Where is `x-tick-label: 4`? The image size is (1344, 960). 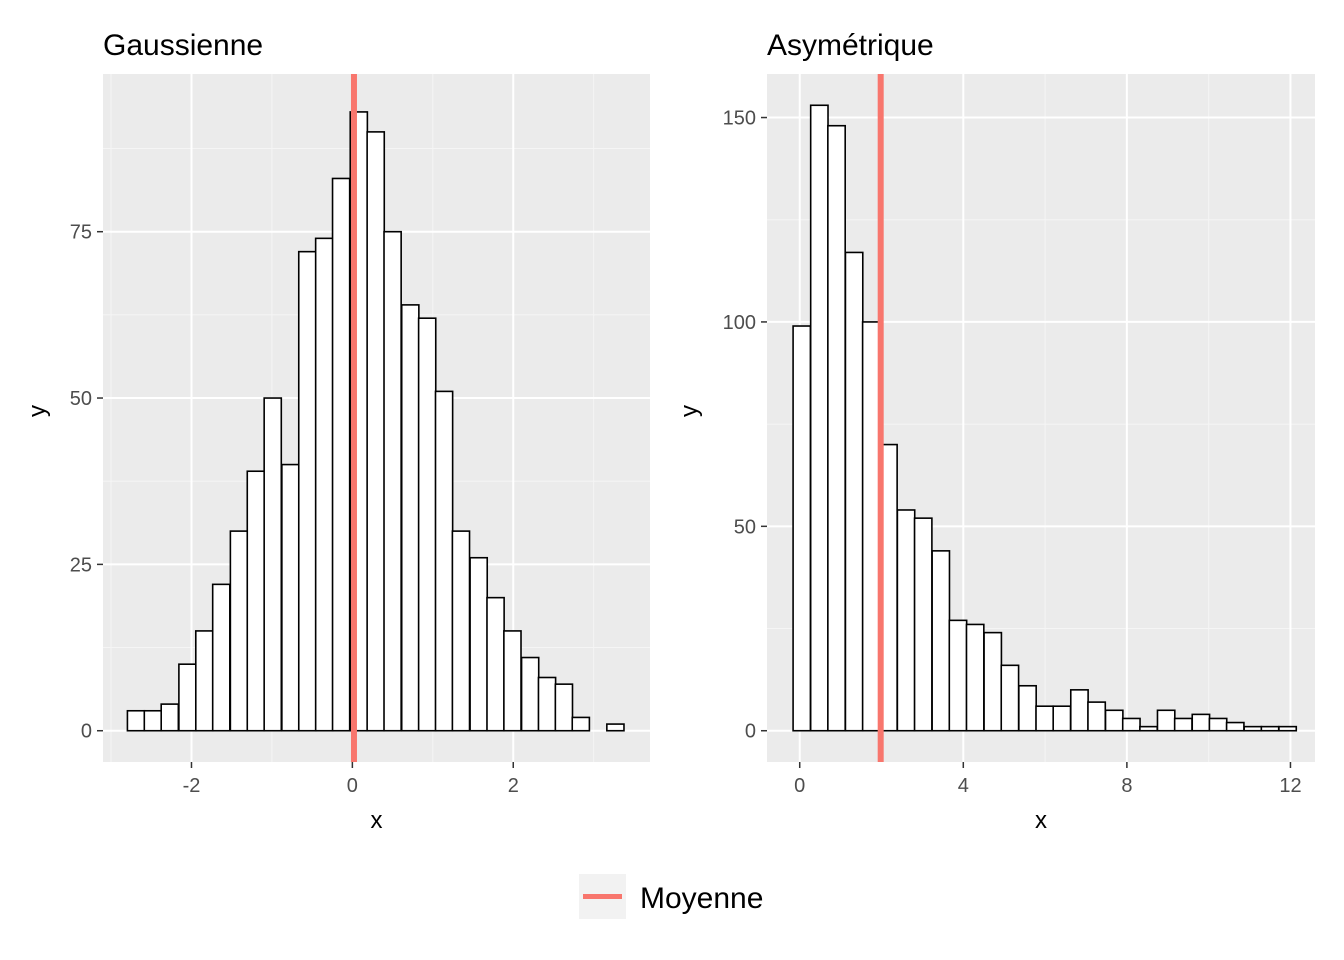 x-tick-label: 4 is located at coordinates (963, 786).